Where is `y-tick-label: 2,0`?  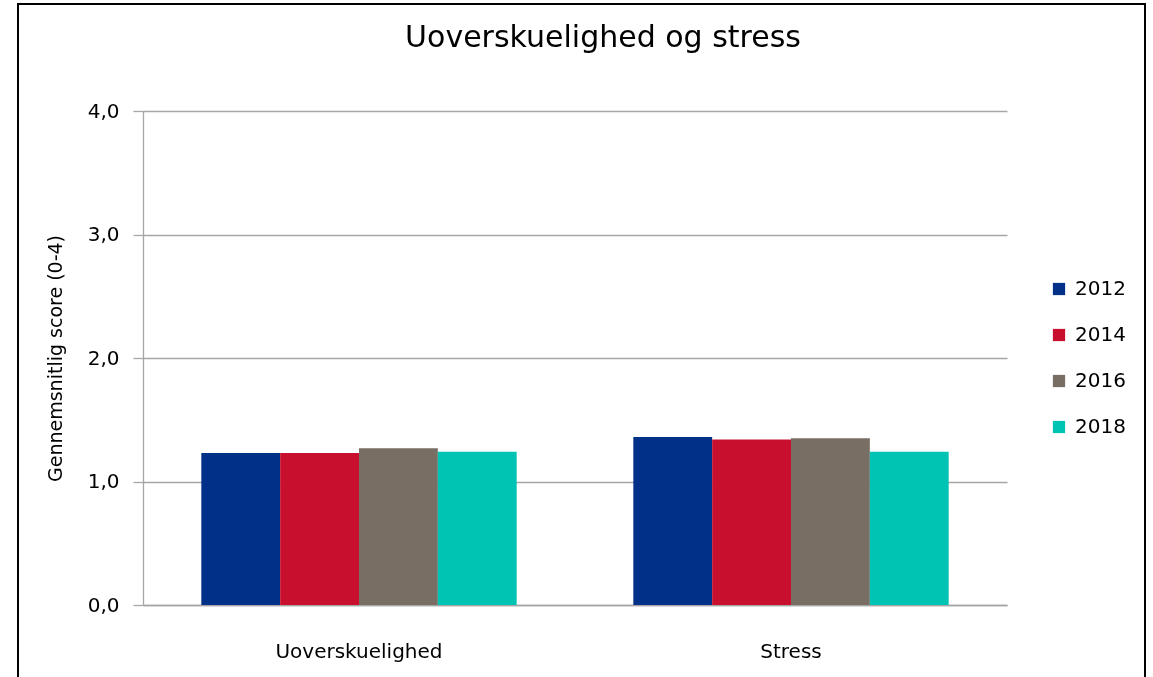 y-tick-label: 2,0 is located at coordinates (103, 357).